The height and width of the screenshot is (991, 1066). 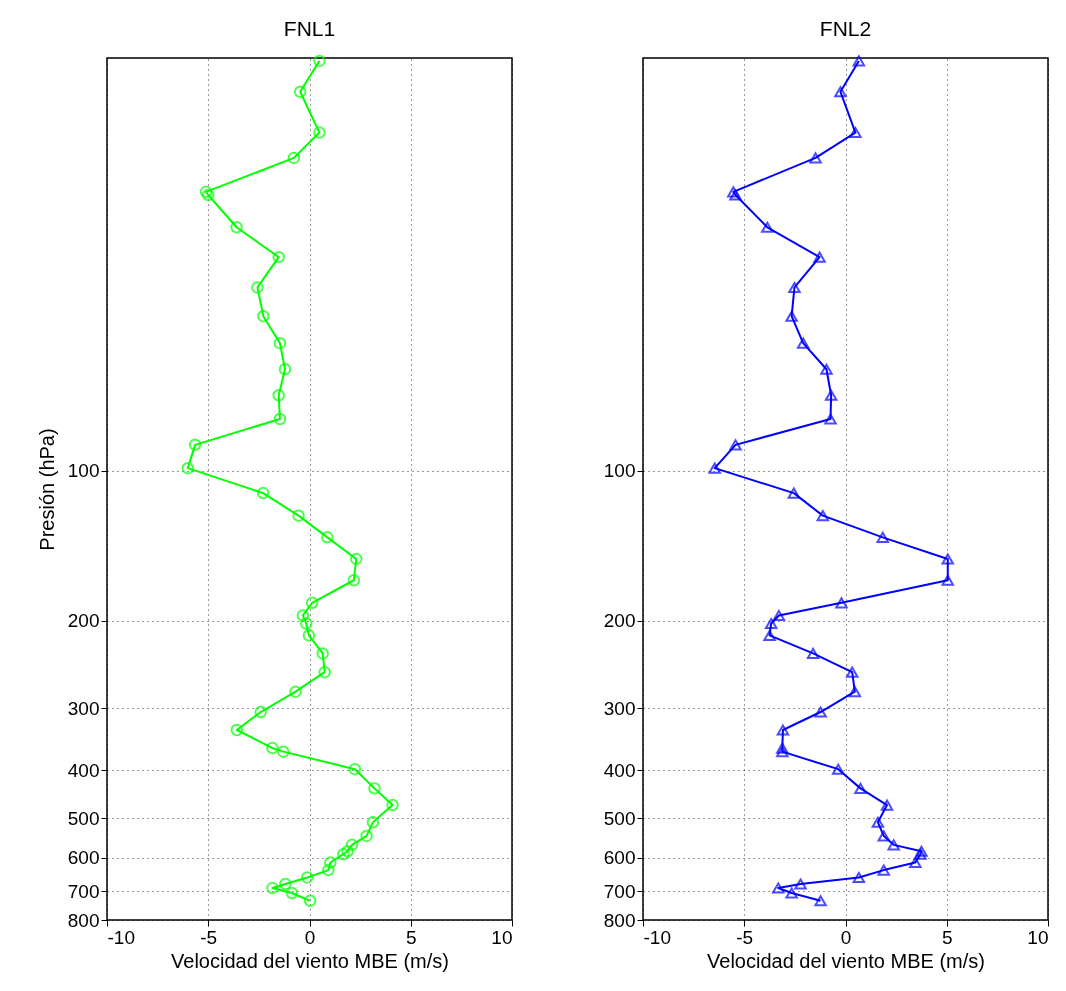 What do you see at coordinates (845, 29) in the screenshot?
I see `chart-title: FNL2` at bounding box center [845, 29].